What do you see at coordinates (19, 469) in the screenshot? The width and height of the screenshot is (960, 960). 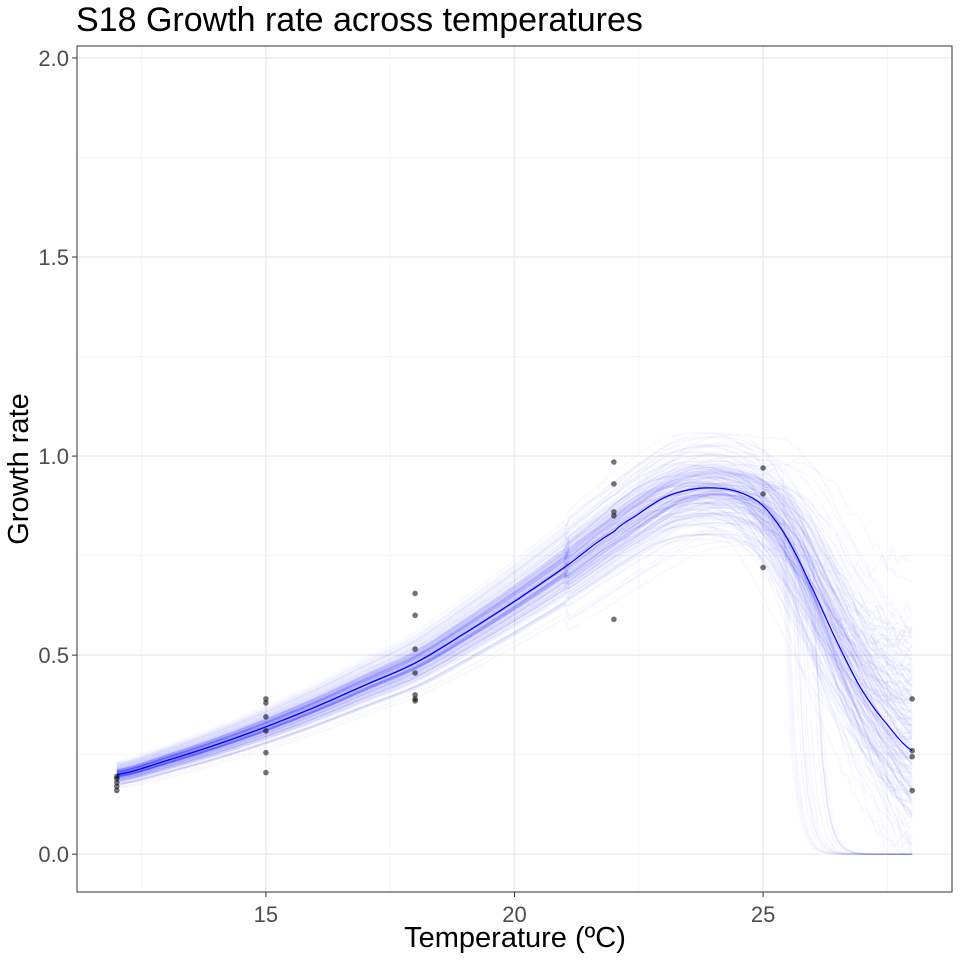 I see `y-axis-label: Growth rate` at bounding box center [19, 469].